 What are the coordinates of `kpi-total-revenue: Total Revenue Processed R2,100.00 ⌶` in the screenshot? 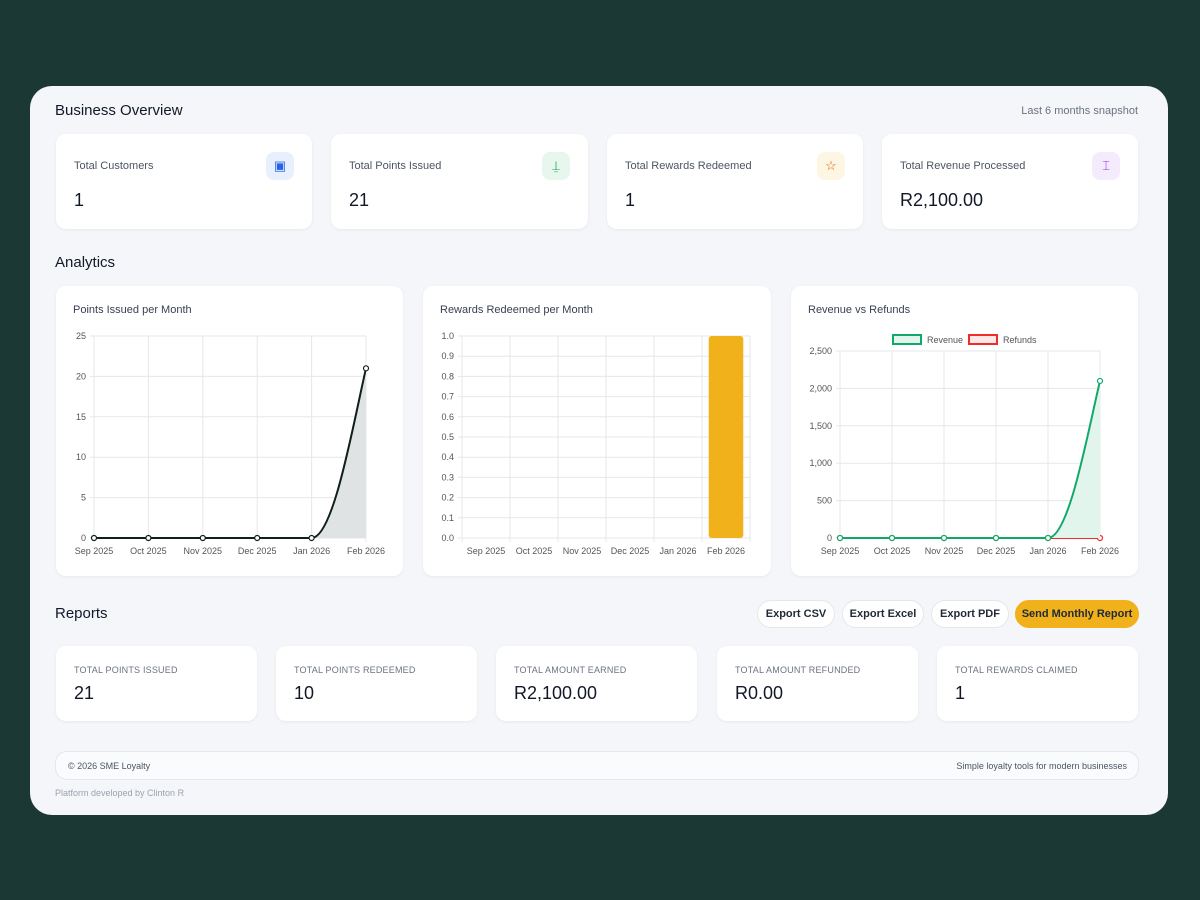 It's located at (1010, 181).